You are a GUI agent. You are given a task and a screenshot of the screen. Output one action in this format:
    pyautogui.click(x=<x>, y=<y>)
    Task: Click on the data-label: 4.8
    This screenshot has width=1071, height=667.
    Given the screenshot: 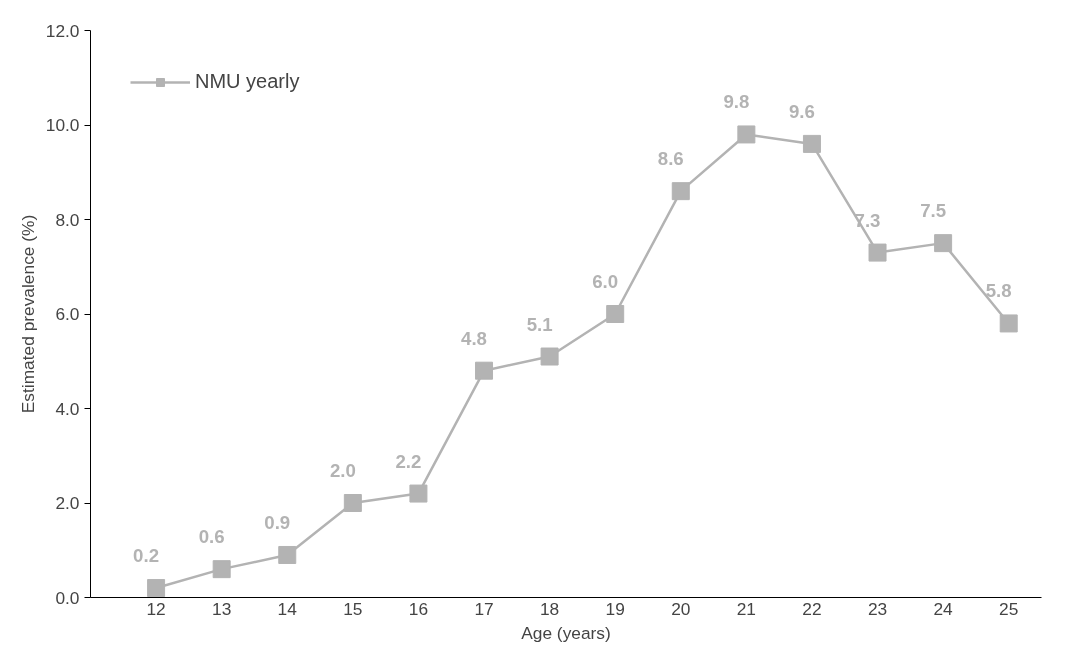 What is the action you would take?
    pyautogui.click(x=474, y=338)
    